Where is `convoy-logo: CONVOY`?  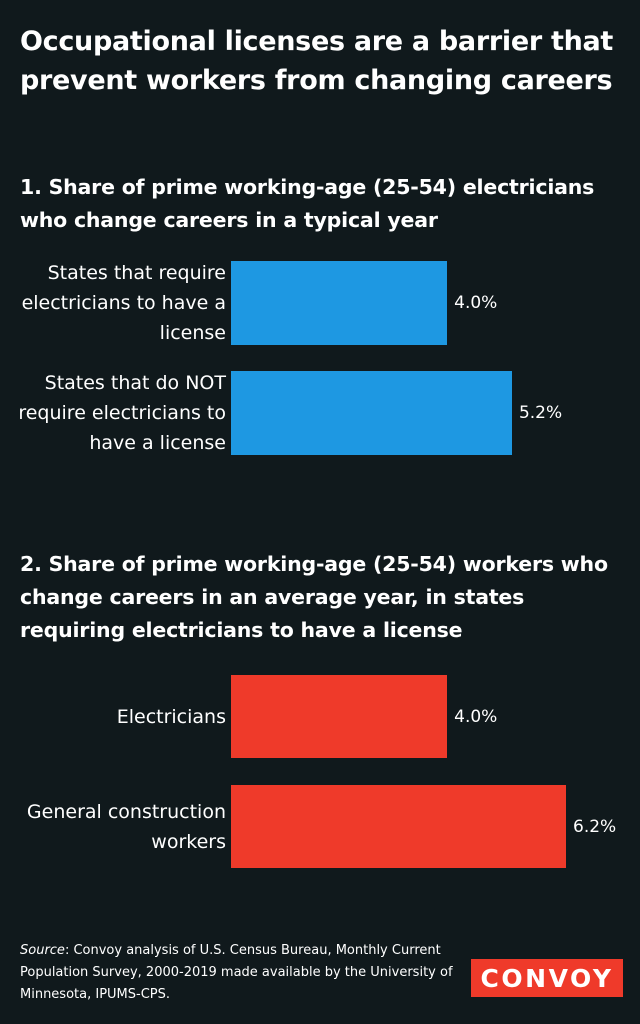
convoy-logo: CONVOY is located at coordinates (547, 978).